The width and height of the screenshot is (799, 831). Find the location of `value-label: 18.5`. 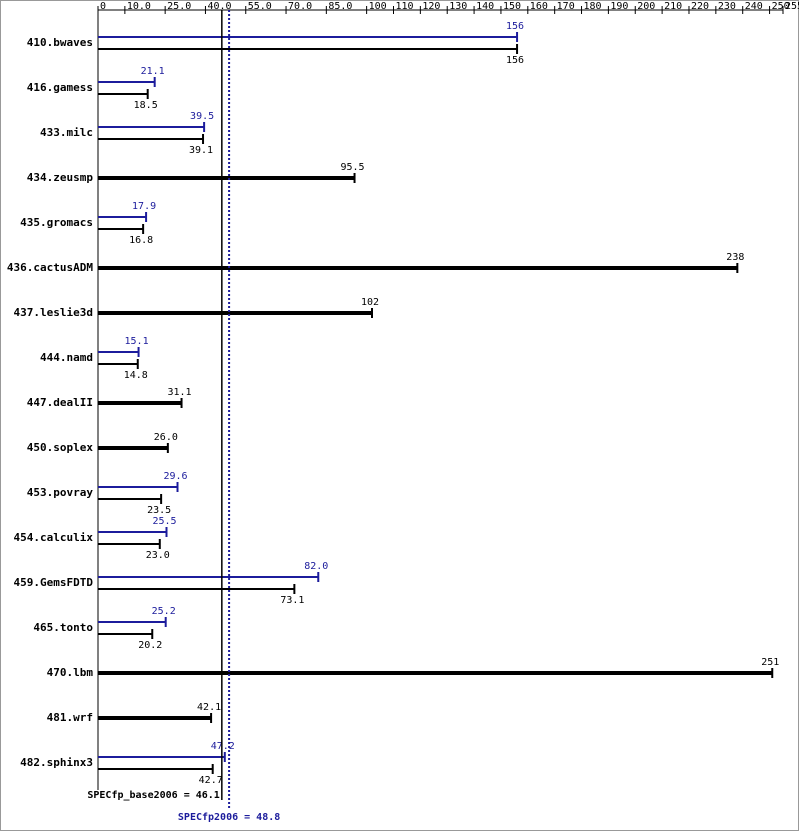

value-label: 18.5 is located at coordinates (146, 105).